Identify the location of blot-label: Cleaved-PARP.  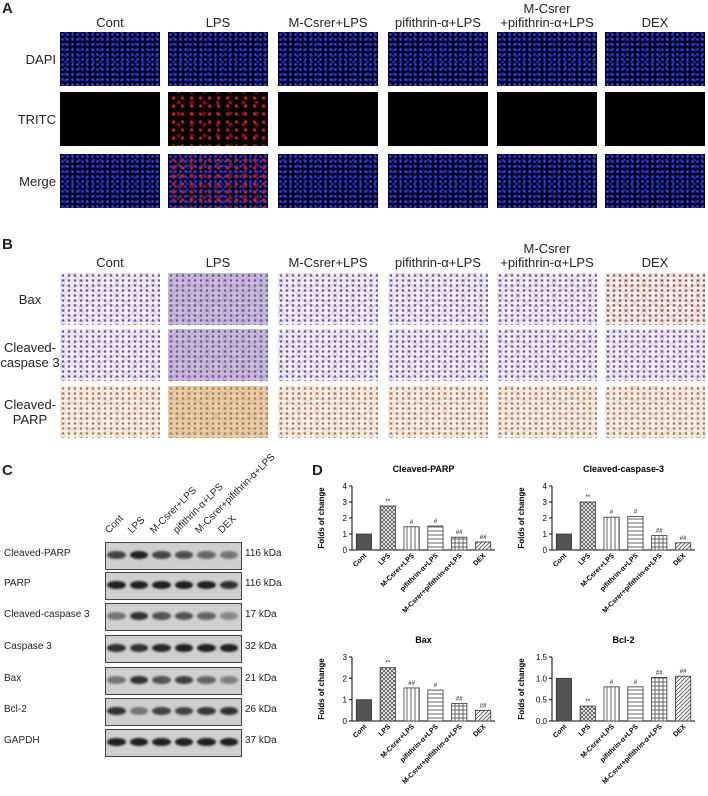
(37, 553).